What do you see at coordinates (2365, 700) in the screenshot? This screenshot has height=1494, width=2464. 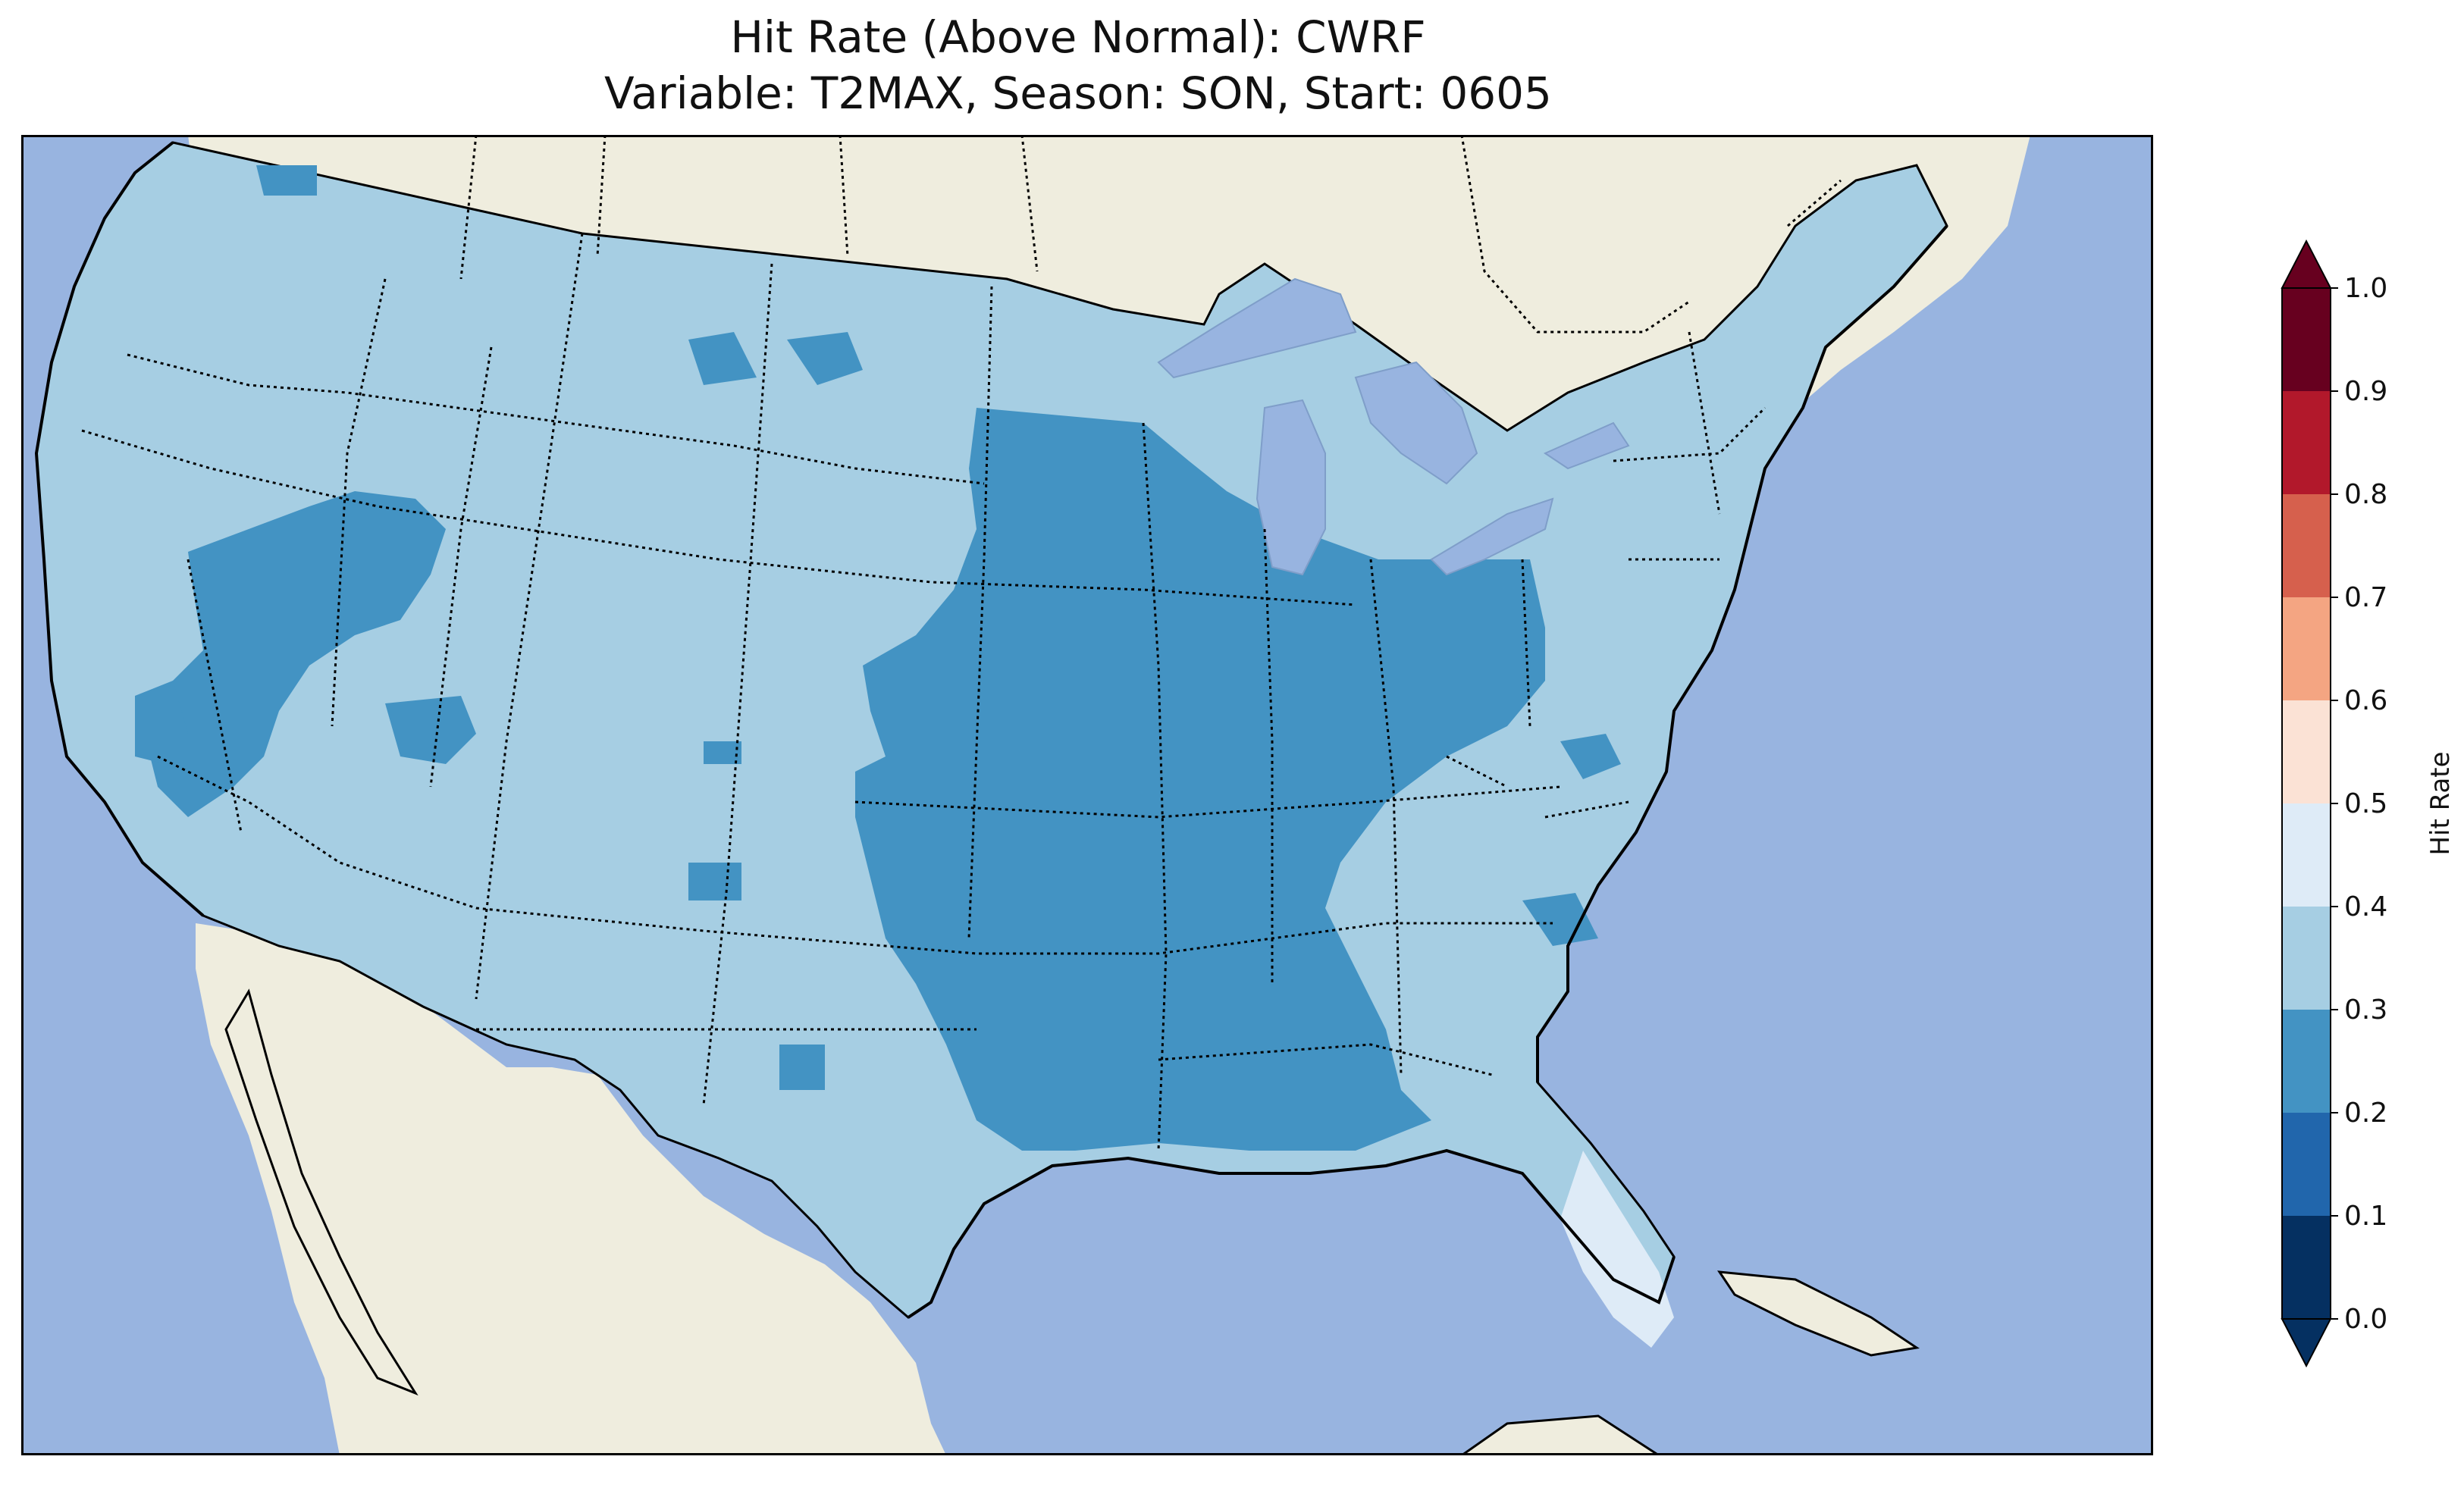 I see `colorbar-tick-label: 0.6` at bounding box center [2365, 700].